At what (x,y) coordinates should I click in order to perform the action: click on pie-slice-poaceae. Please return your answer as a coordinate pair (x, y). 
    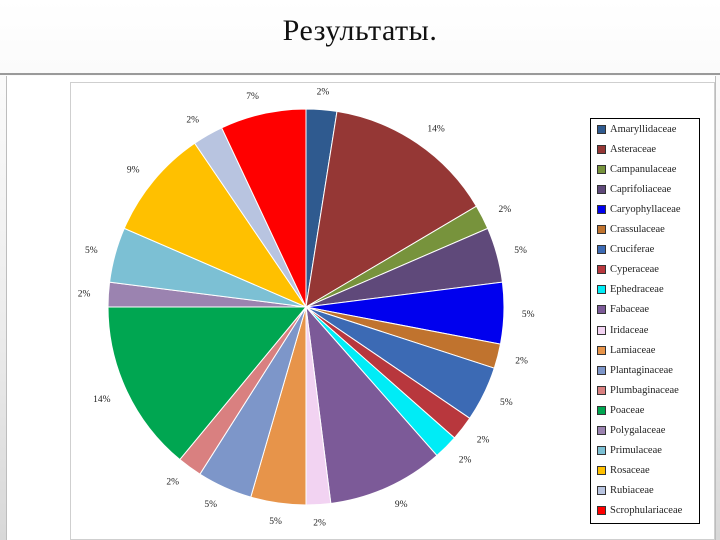
    Looking at the image, I should click on (207, 383).